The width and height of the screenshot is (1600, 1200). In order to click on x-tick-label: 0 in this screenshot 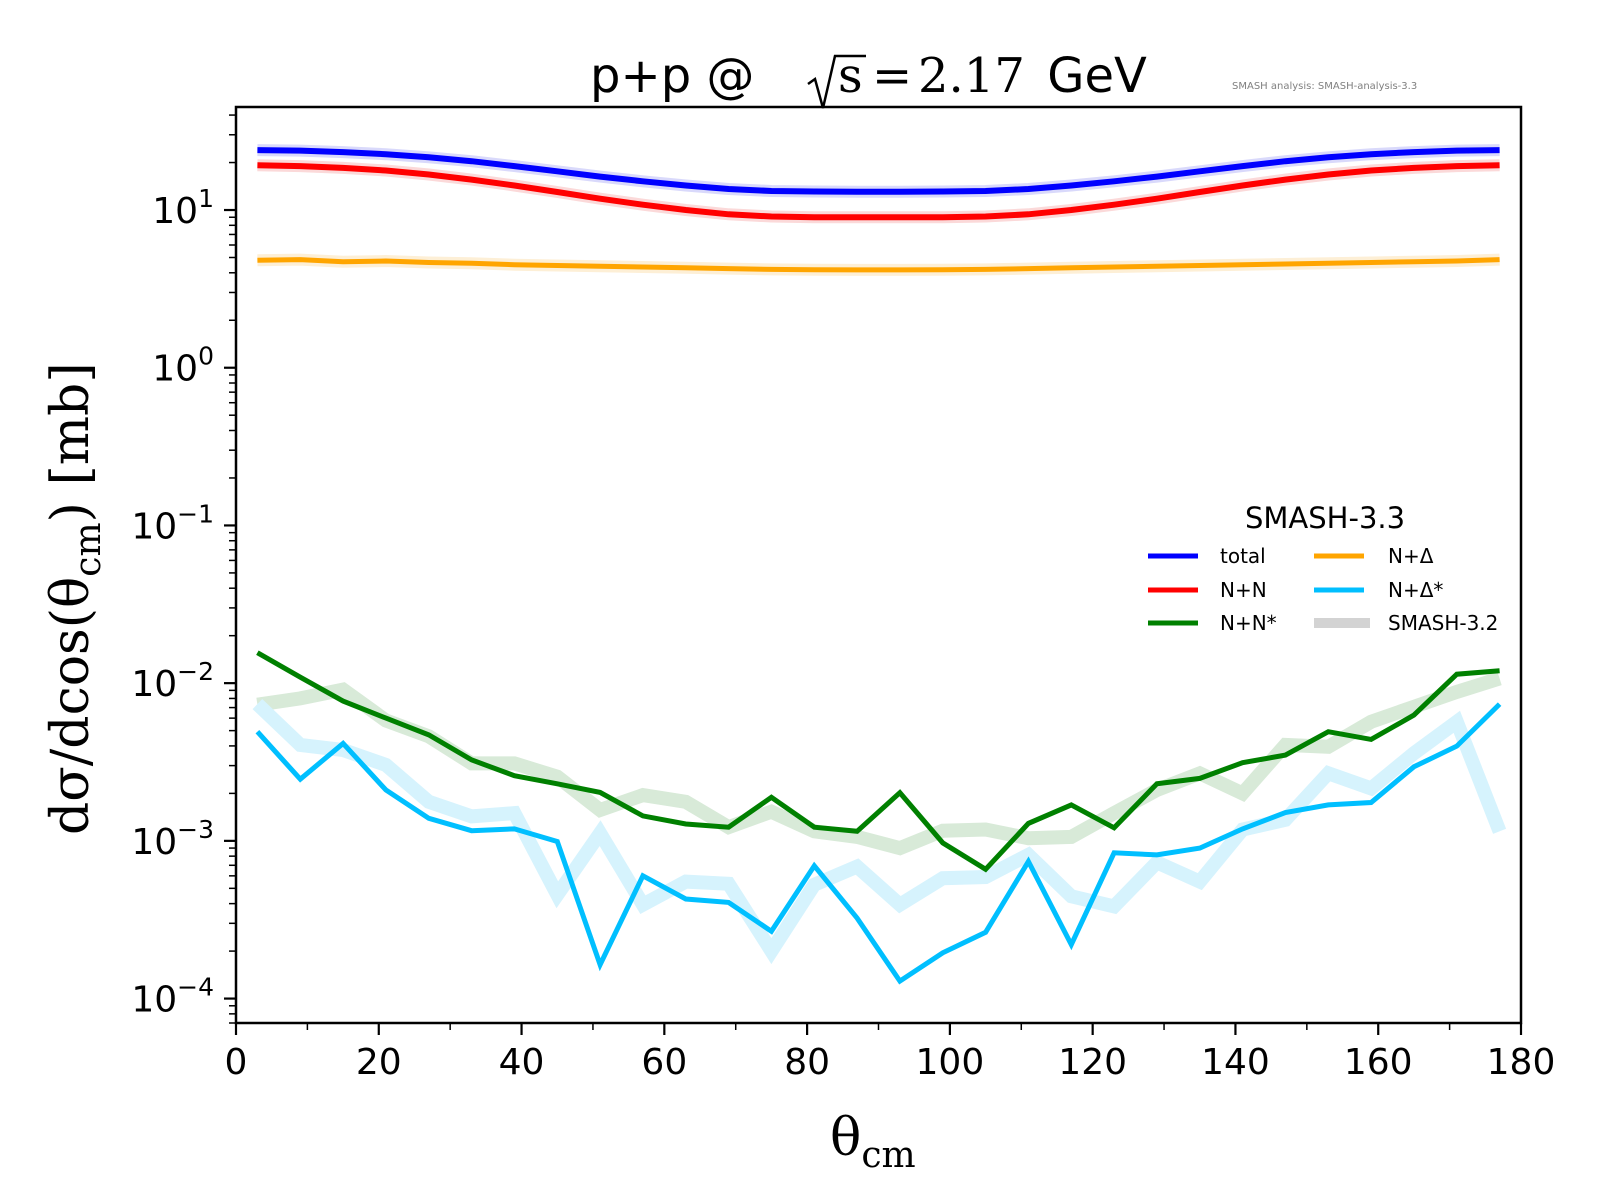, I will do `click(236, 1062)`.